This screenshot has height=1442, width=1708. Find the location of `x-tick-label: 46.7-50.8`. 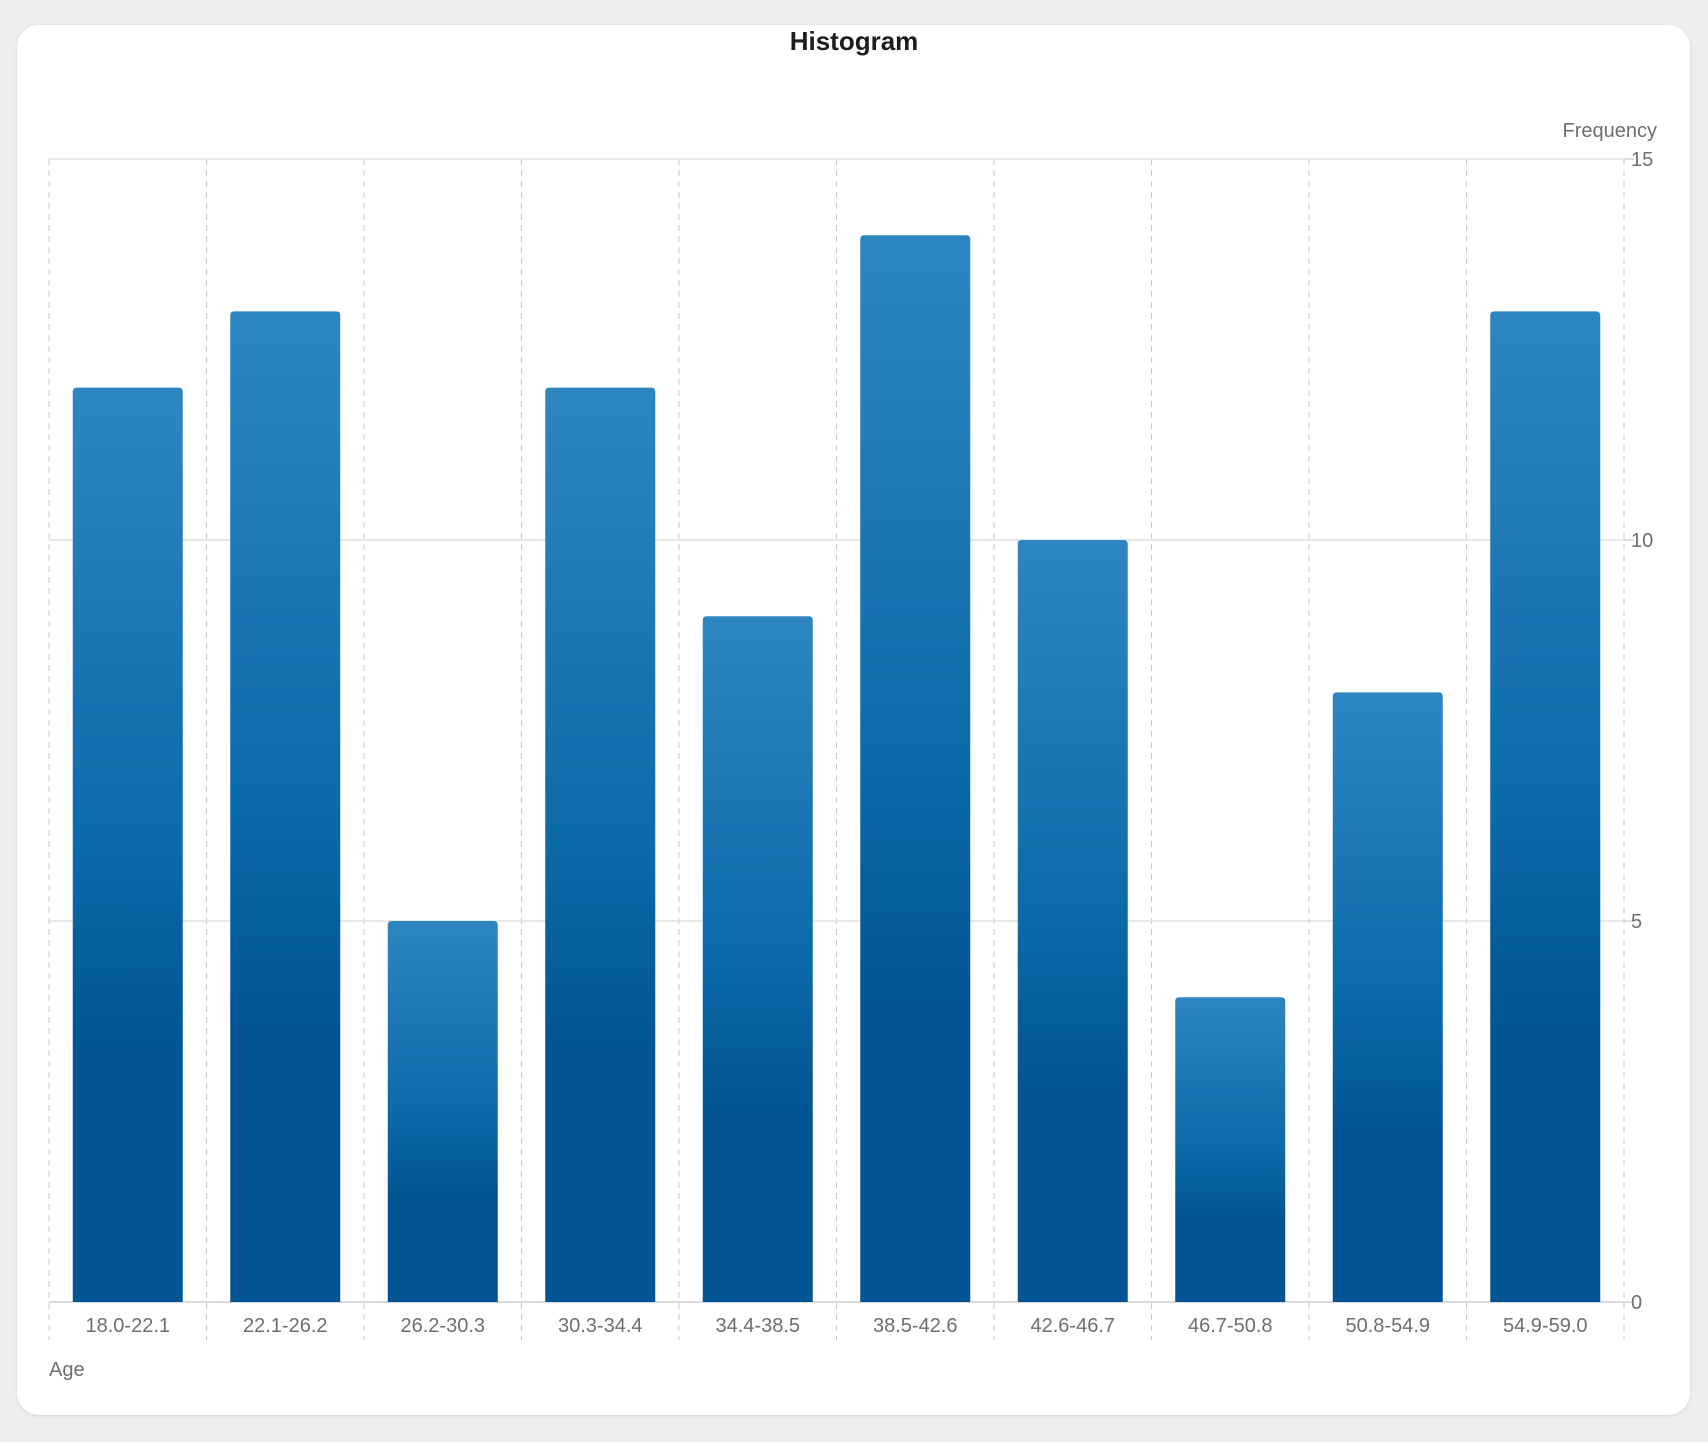

x-tick-label: 46.7-50.8 is located at coordinates (1230, 1326).